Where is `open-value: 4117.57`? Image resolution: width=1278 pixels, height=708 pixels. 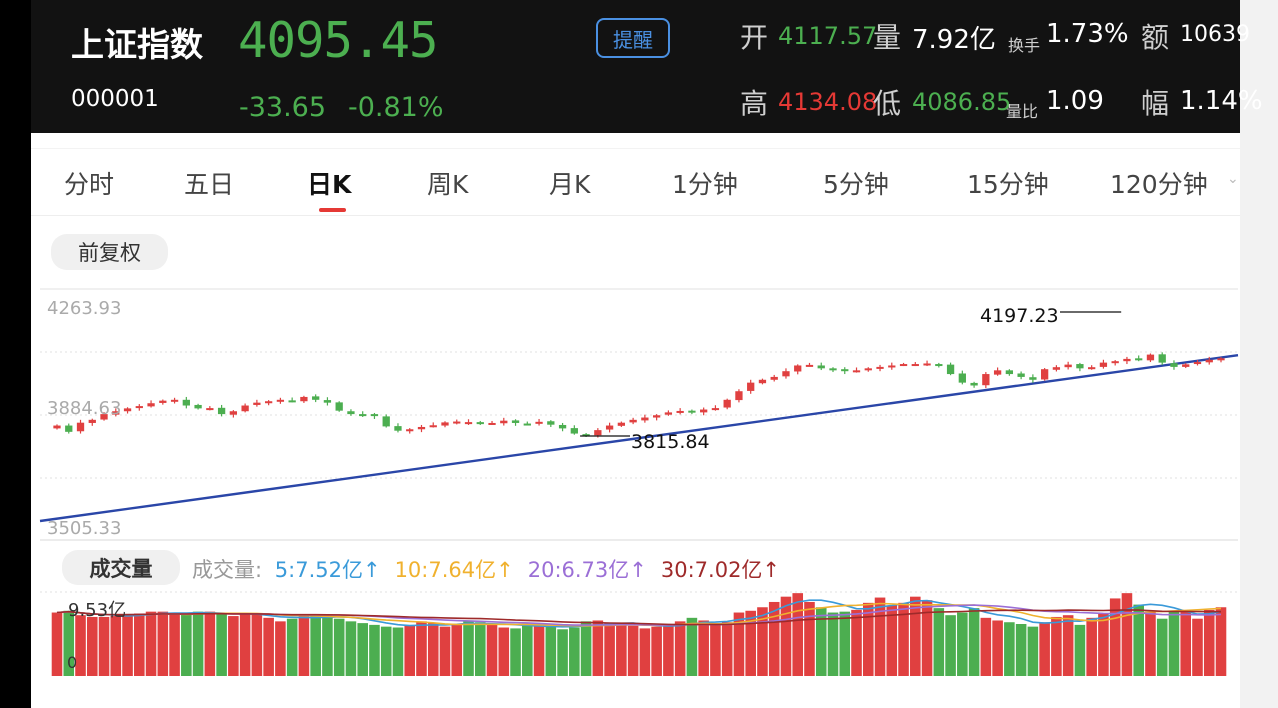
open-value: 4117.57 is located at coordinates (828, 36).